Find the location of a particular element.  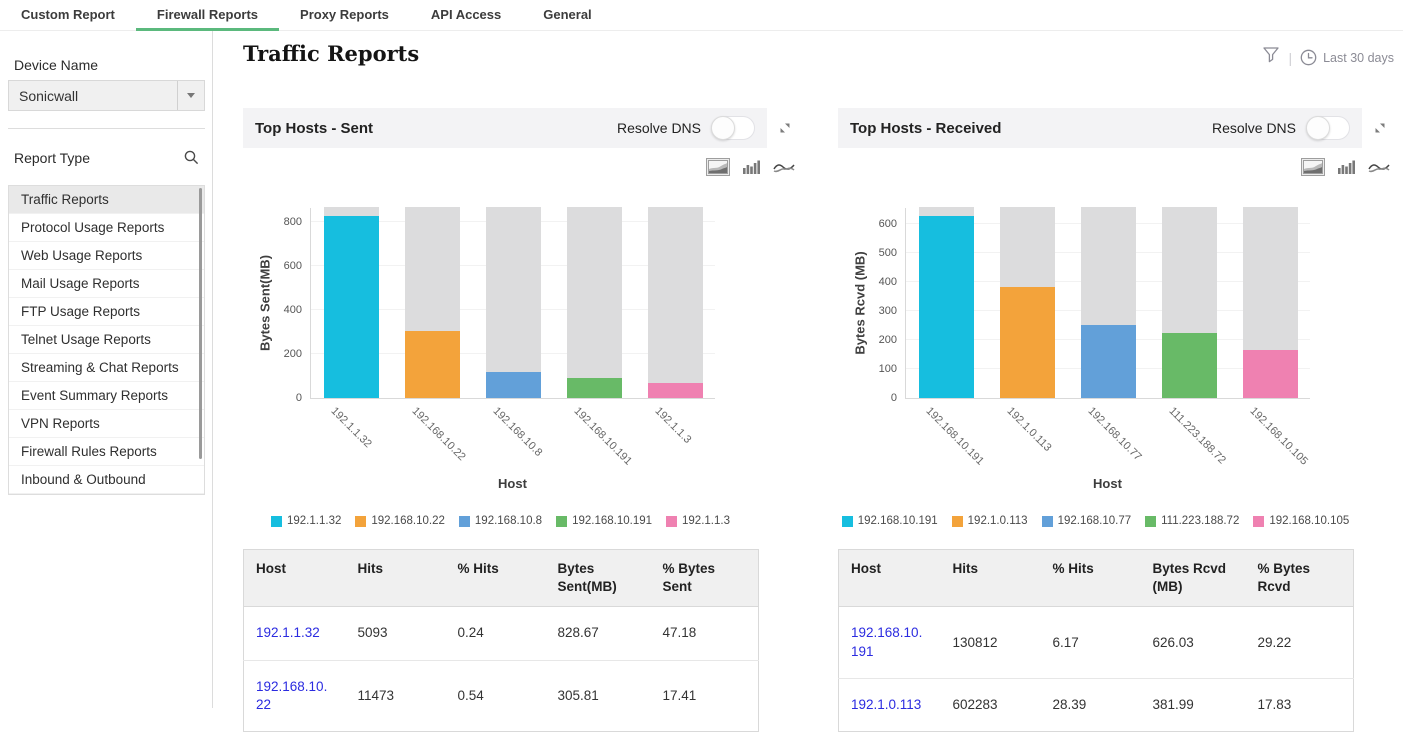

y-tick: 0 is located at coordinates (894, 398).